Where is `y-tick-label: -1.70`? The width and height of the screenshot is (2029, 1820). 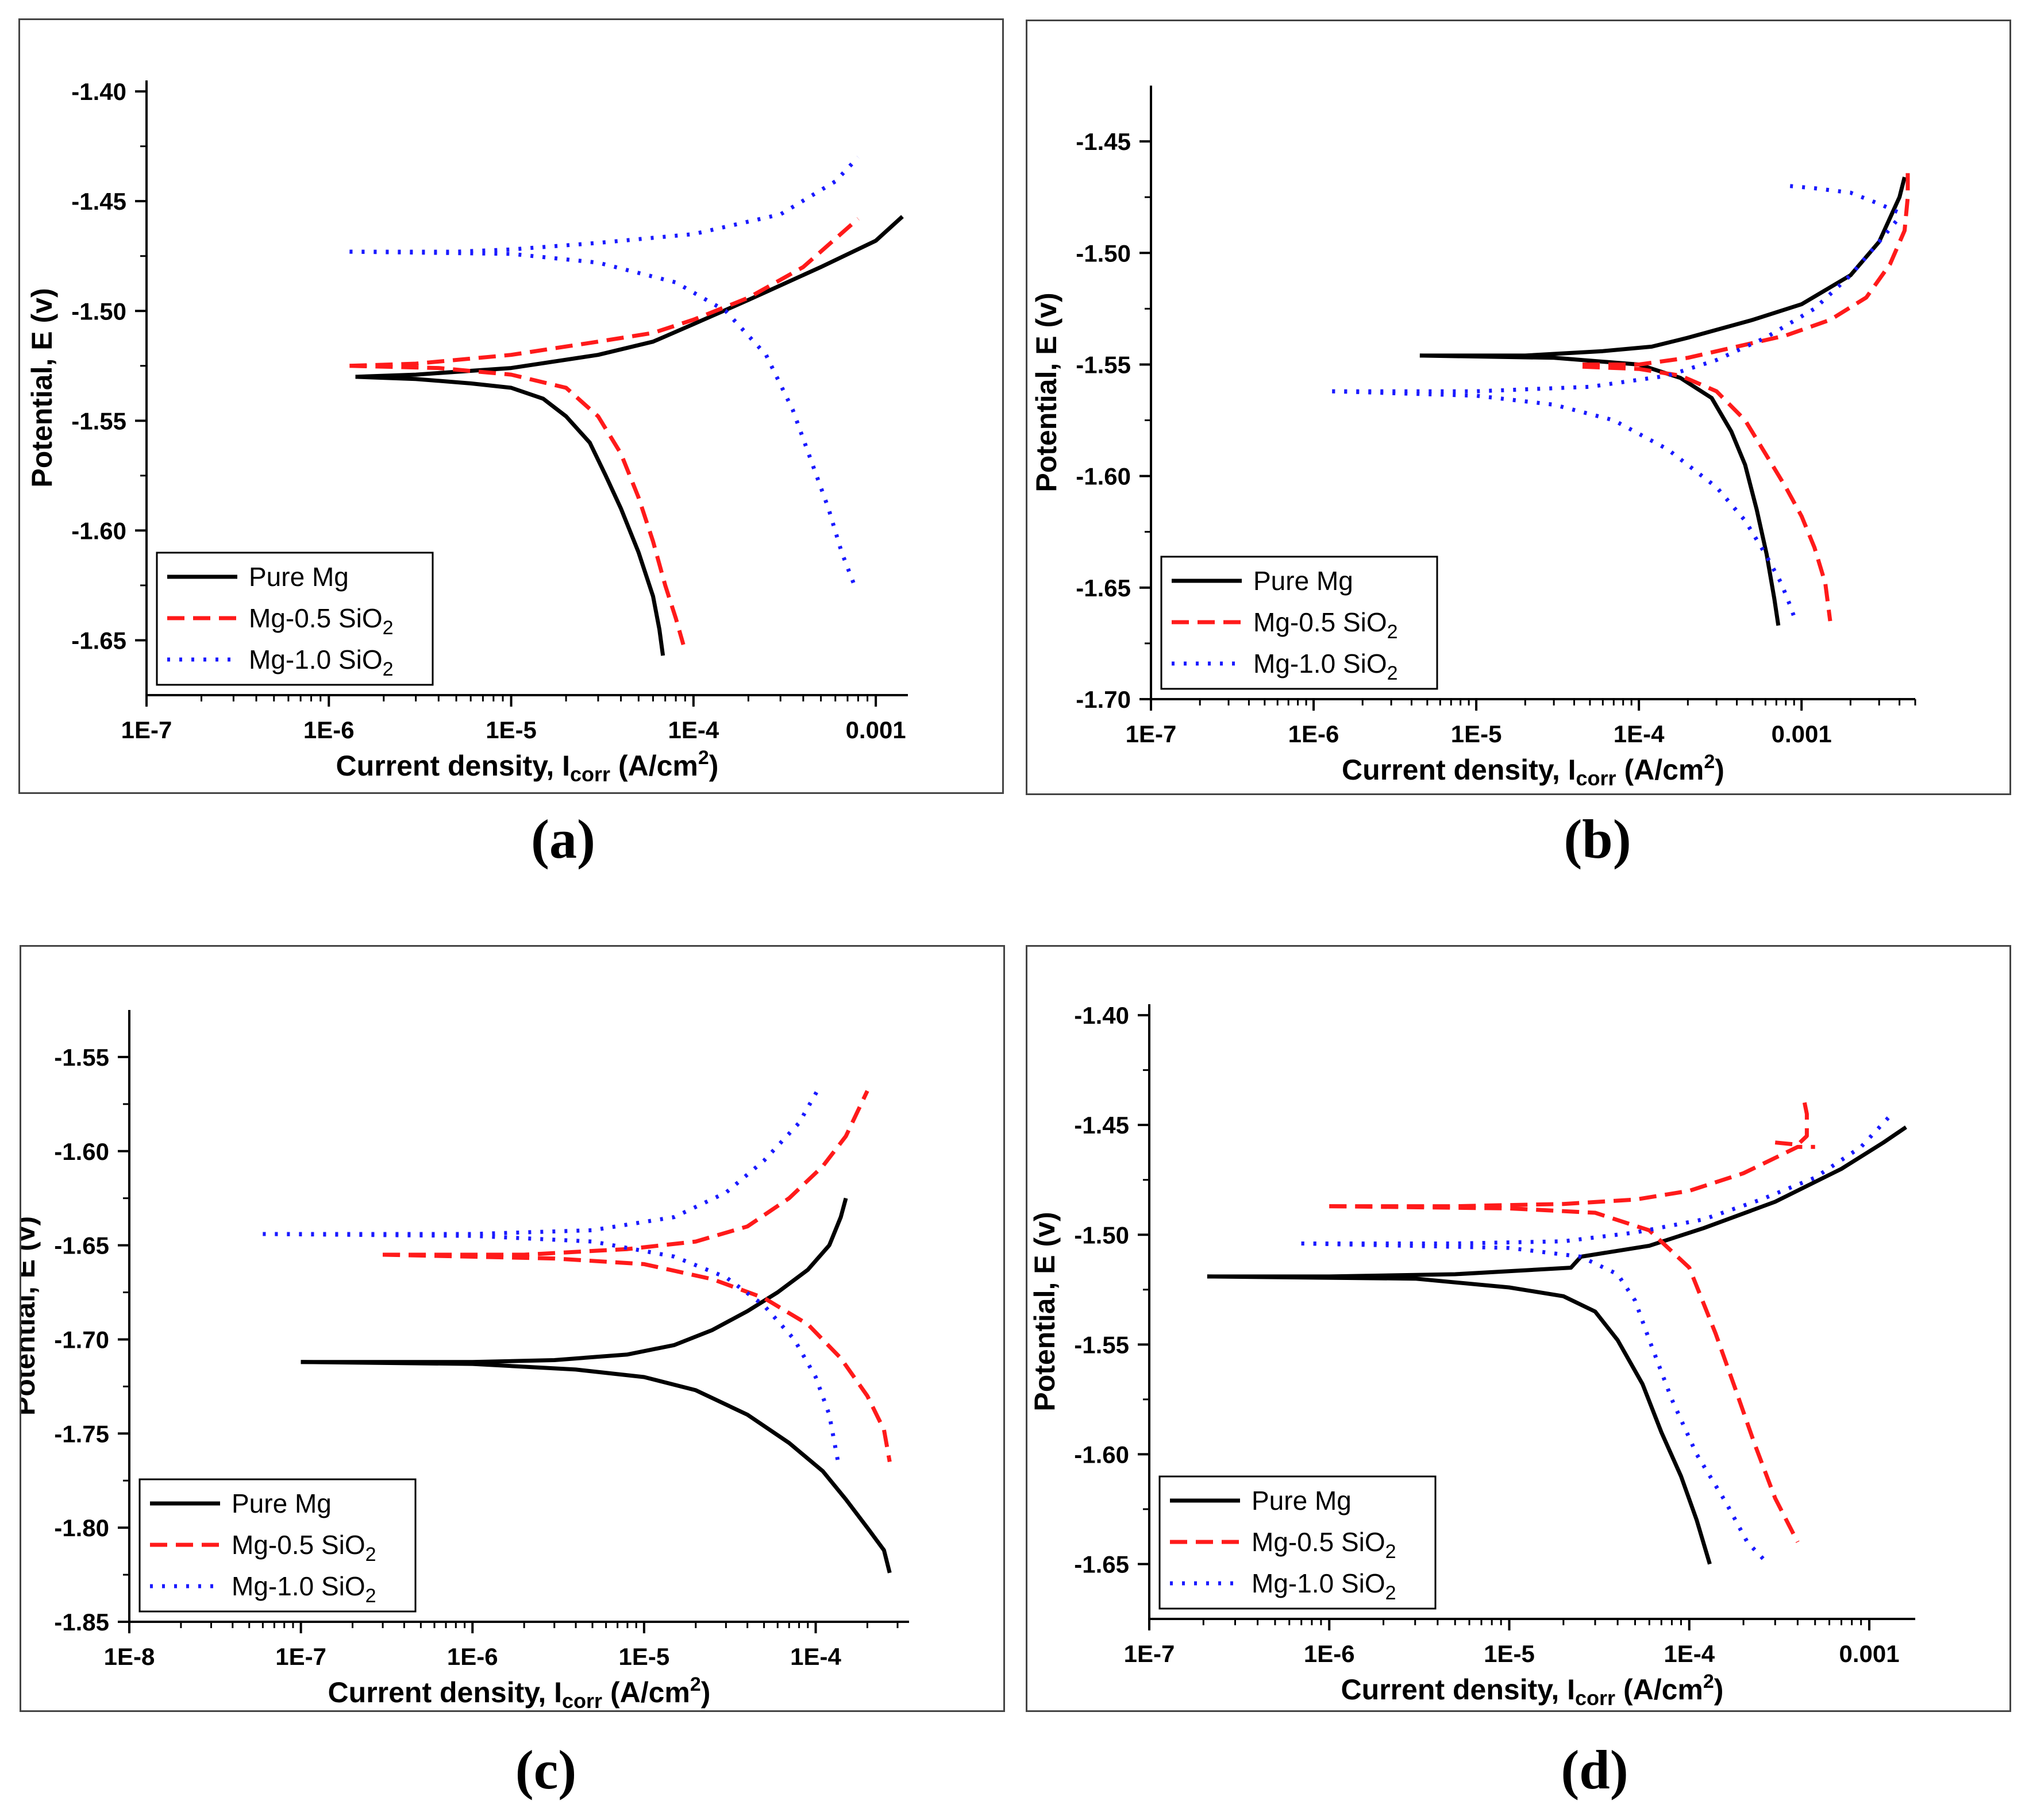 y-tick-label: -1.70 is located at coordinates (81, 1340).